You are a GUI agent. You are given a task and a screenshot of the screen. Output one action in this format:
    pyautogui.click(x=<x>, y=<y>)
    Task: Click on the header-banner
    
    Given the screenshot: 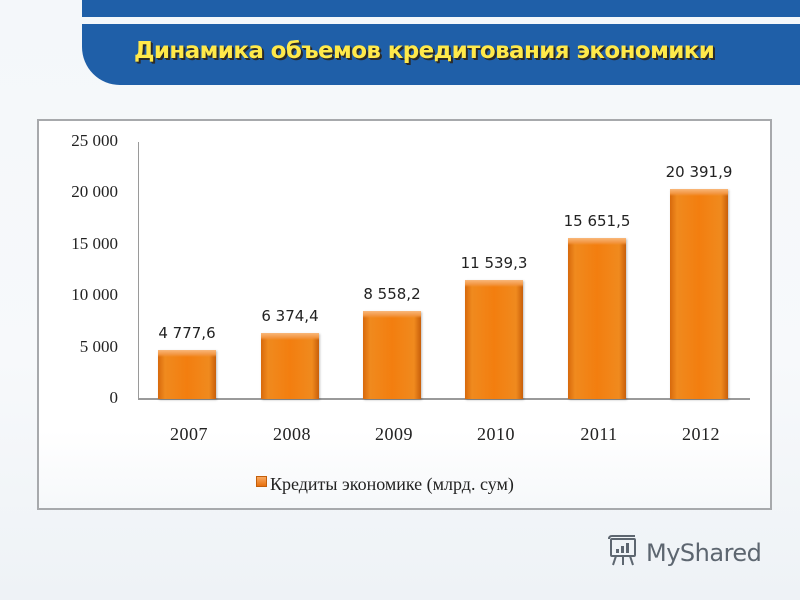 What is the action you would take?
    pyautogui.click(x=441, y=54)
    